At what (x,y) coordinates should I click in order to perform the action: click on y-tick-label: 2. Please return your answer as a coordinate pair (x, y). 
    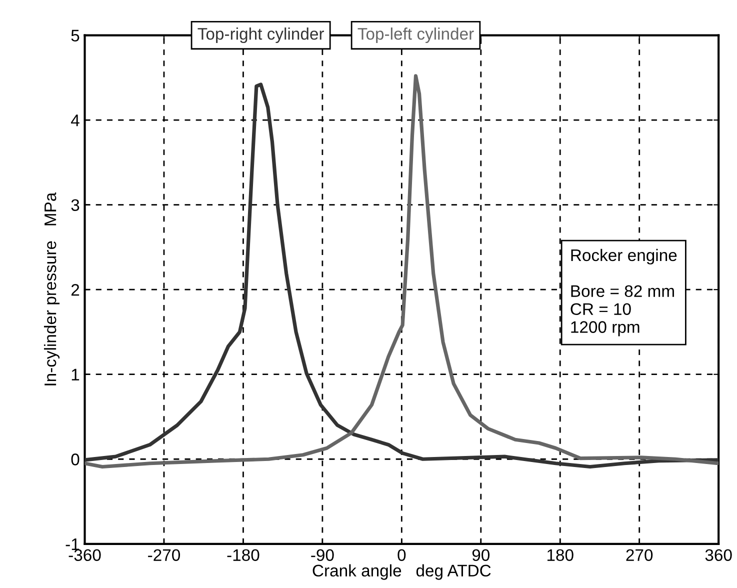
    Looking at the image, I should click on (75, 290).